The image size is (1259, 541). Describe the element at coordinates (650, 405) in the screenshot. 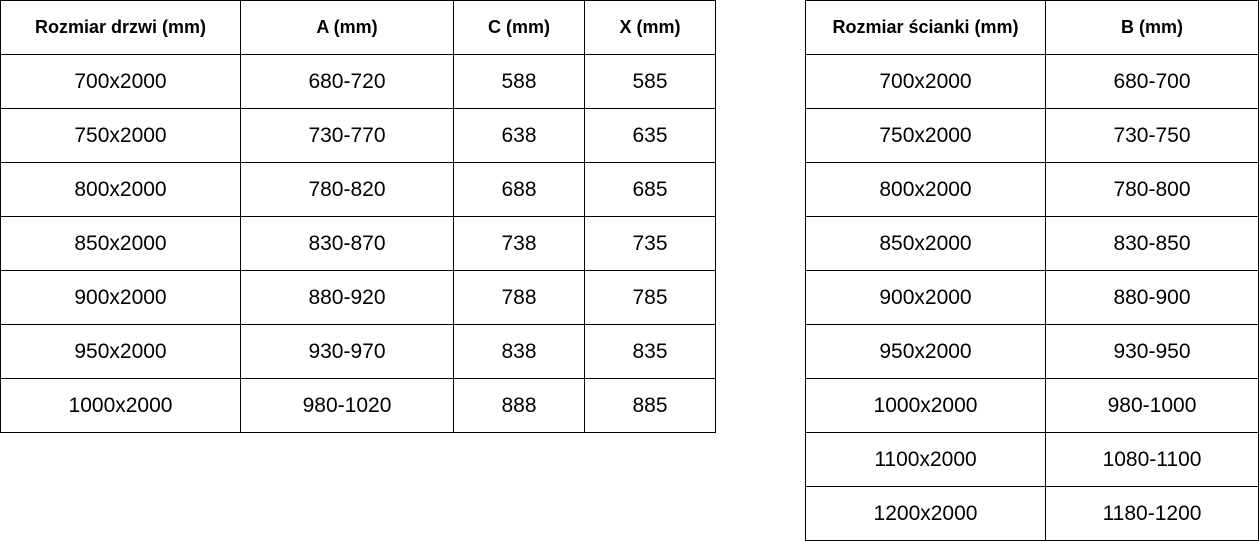

I see `table-cell: 885` at that location.